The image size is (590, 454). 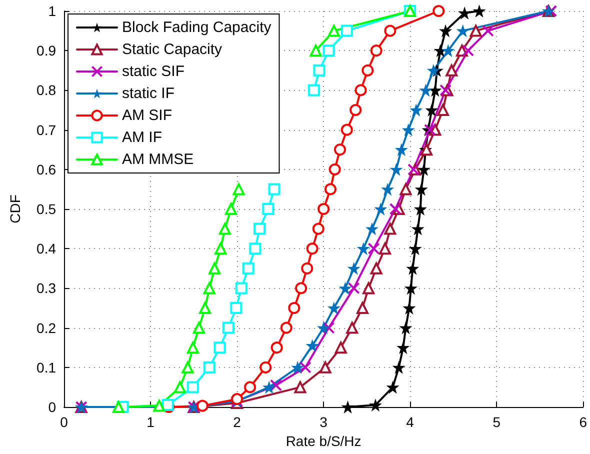 I want to click on x-tick-label: 3, so click(x=324, y=422).